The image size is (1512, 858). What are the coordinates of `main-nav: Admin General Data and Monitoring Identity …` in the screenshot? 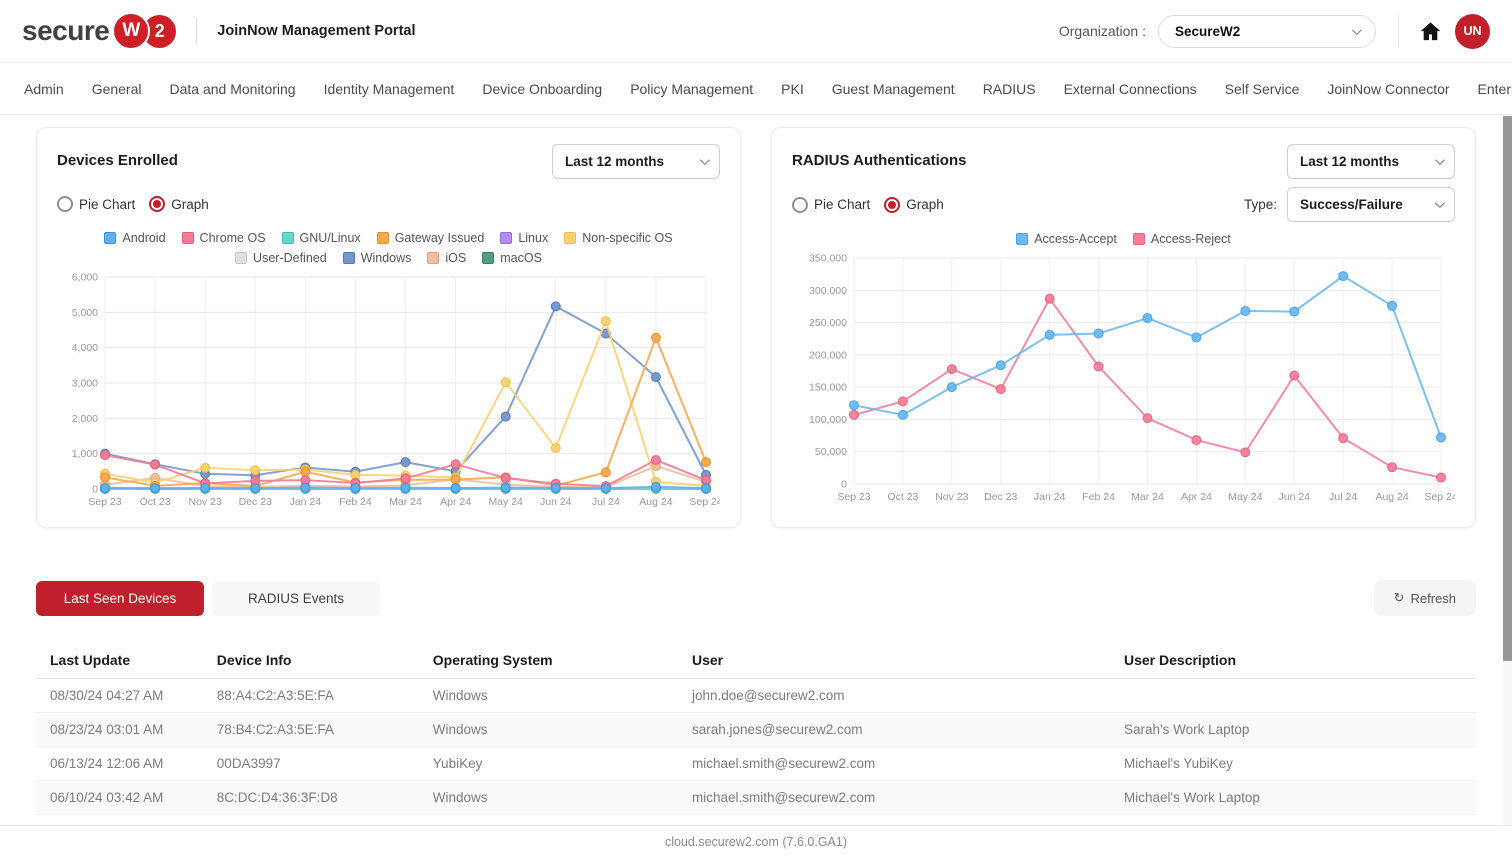 It's located at (756, 89).